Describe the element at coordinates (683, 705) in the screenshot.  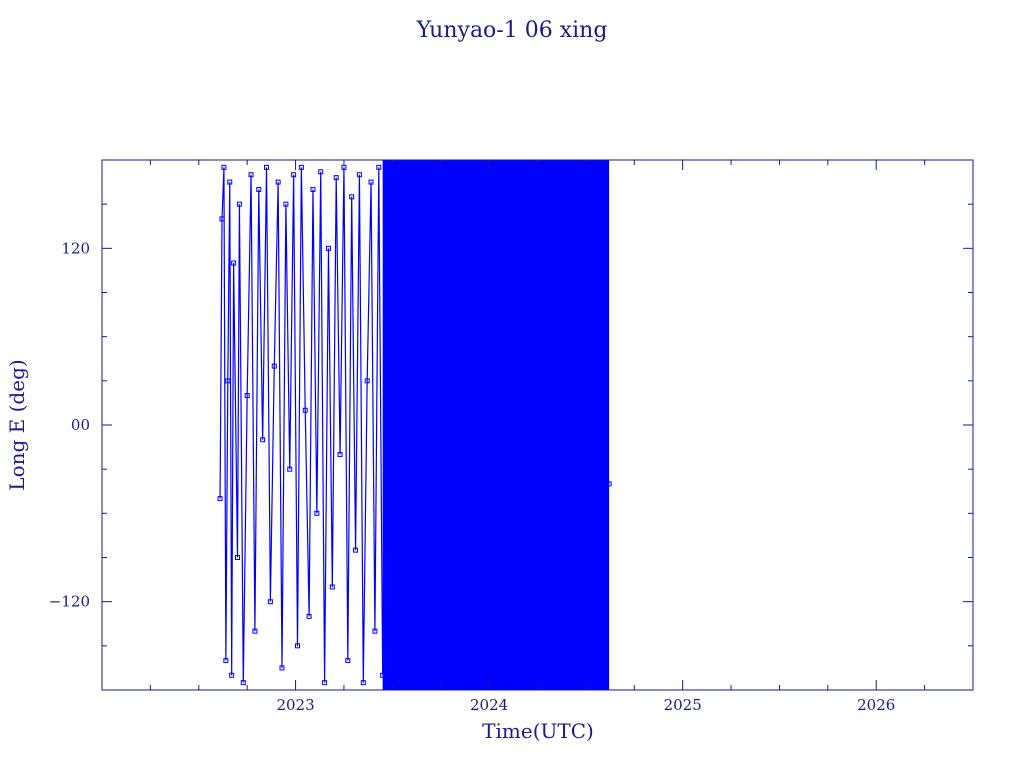
I see `x-tick-label: 2025` at that location.